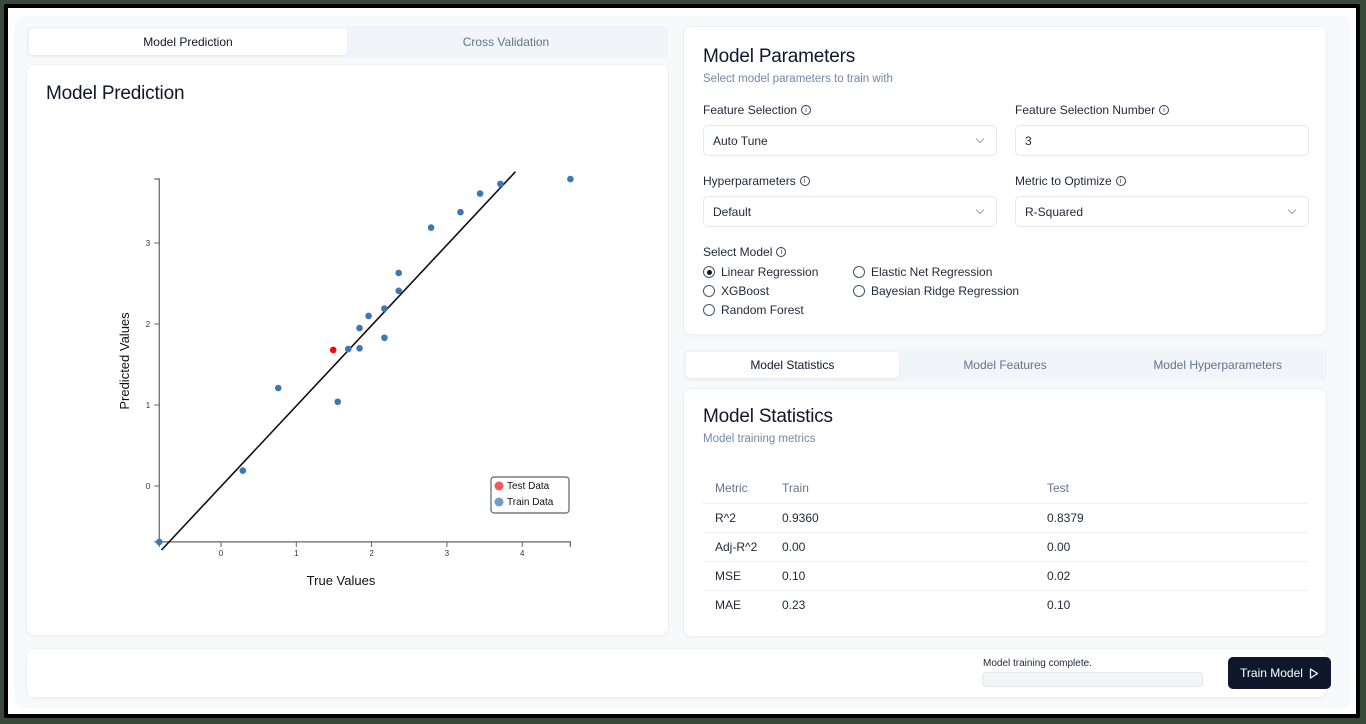  I want to click on train-model-button: Train Model, so click(1279, 673).